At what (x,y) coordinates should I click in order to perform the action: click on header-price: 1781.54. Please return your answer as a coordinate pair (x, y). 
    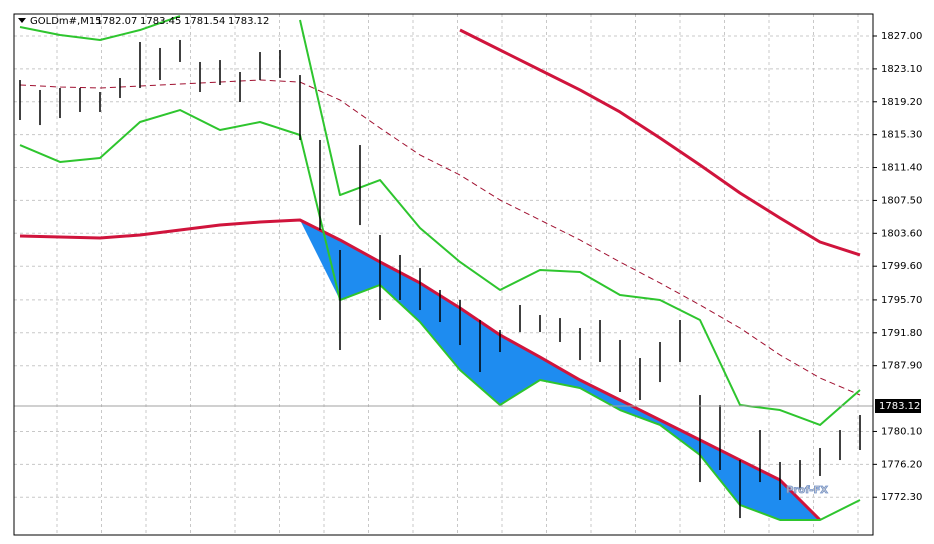
    Looking at the image, I should click on (204, 21).